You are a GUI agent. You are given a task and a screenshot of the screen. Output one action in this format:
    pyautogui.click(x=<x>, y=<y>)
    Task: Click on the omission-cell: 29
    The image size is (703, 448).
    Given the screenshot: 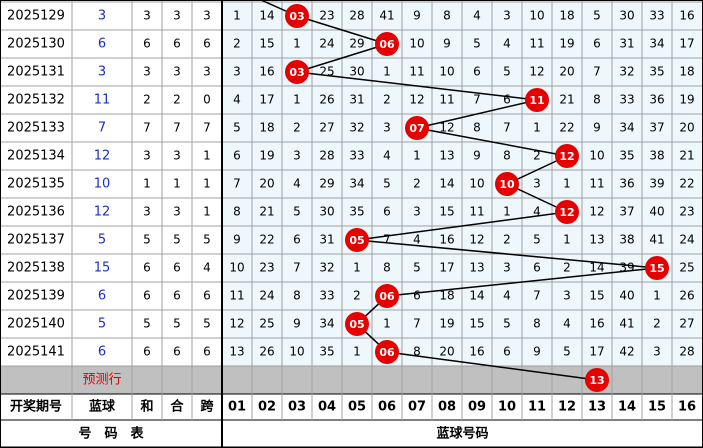 What is the action you would take?
    pyautogui.click(x=356, y=44)
    